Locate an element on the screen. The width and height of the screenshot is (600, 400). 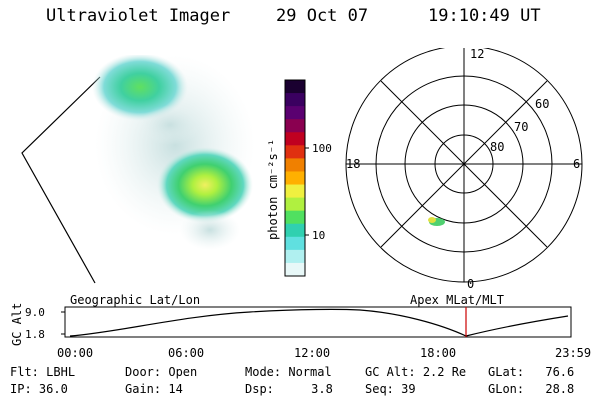
status-gcalt: GC Alt: 2.2 Re is located at coordinates (416, 372).